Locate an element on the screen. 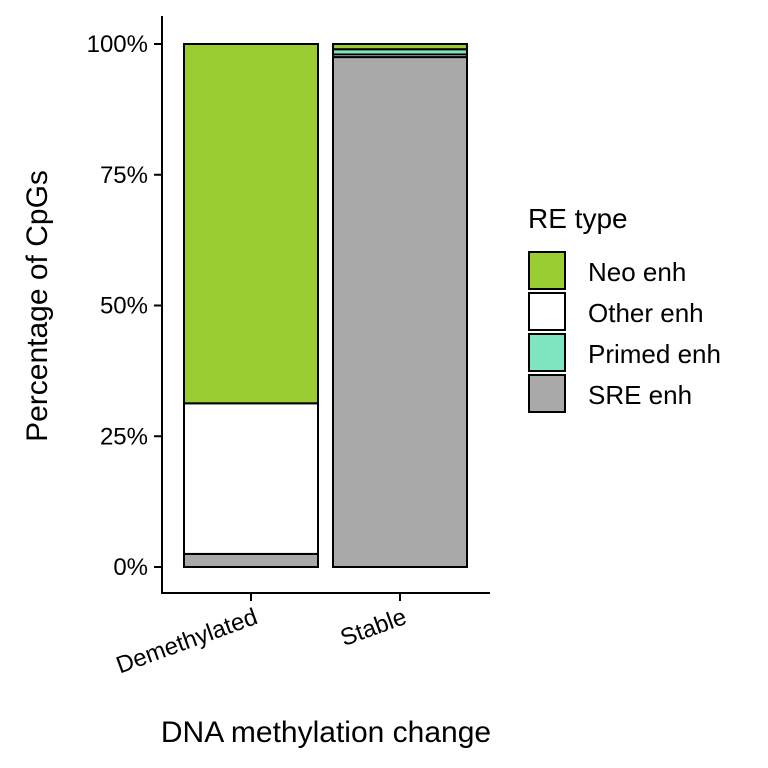 This screenshot has width=768, height=768. y-tick-label: 75% is located at coordinates (124, 175).